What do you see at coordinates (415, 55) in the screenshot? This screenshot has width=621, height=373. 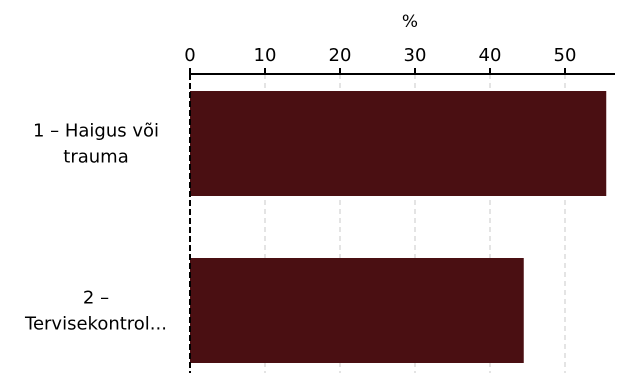 I see `x-tick-label-30: 30` at bounding box center [415, 55].